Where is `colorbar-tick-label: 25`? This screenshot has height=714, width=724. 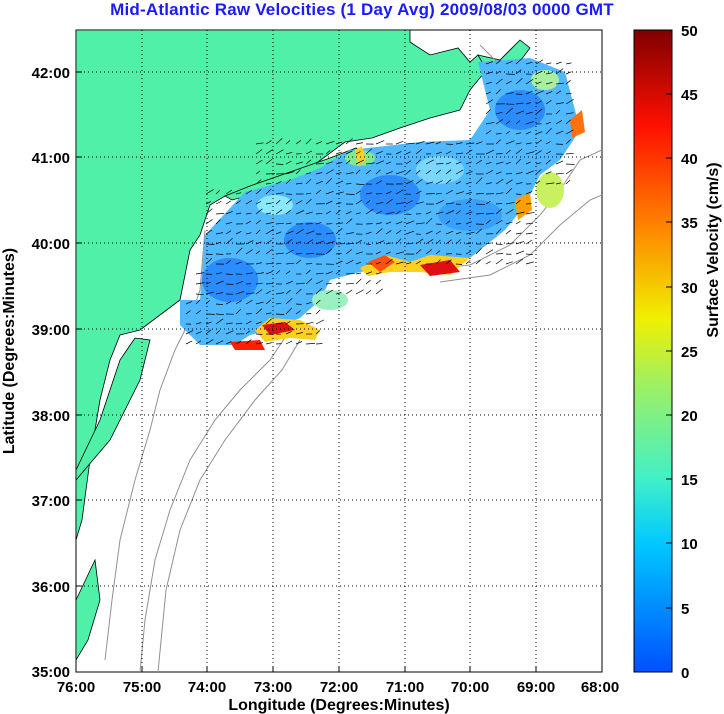
colorbar-tick-label: 25 is located at coordinates (689, 352).